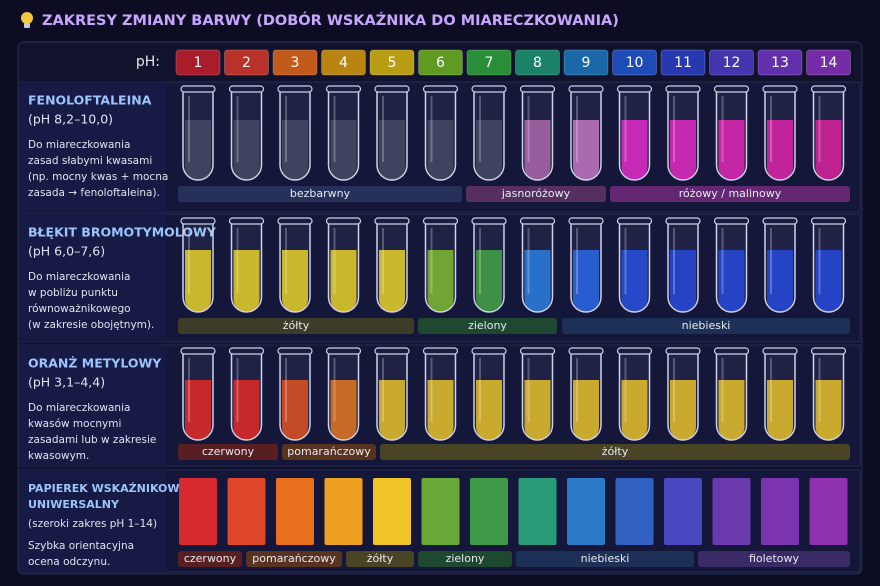  I want to click on band-label: czerwony, so click(228, 451).